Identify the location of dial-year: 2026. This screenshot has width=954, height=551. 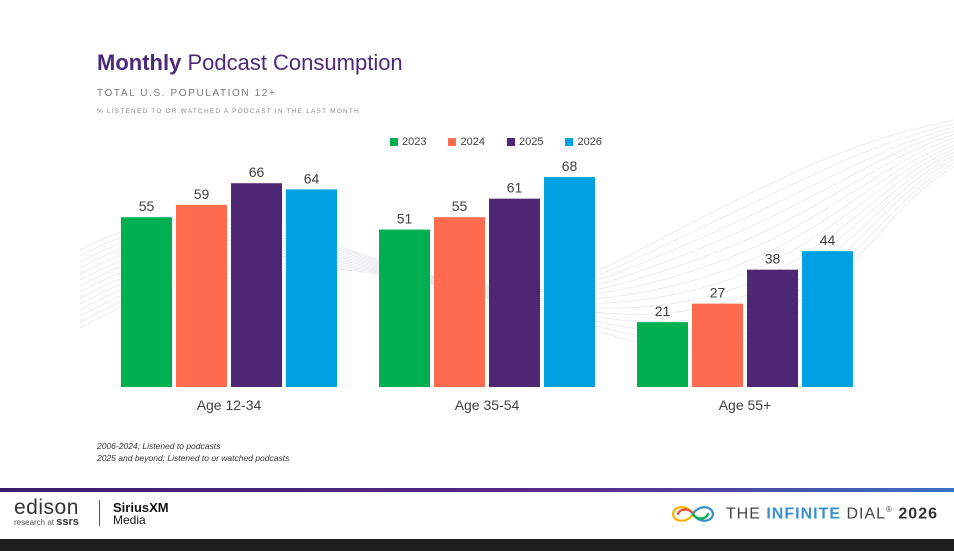
(915, 514).